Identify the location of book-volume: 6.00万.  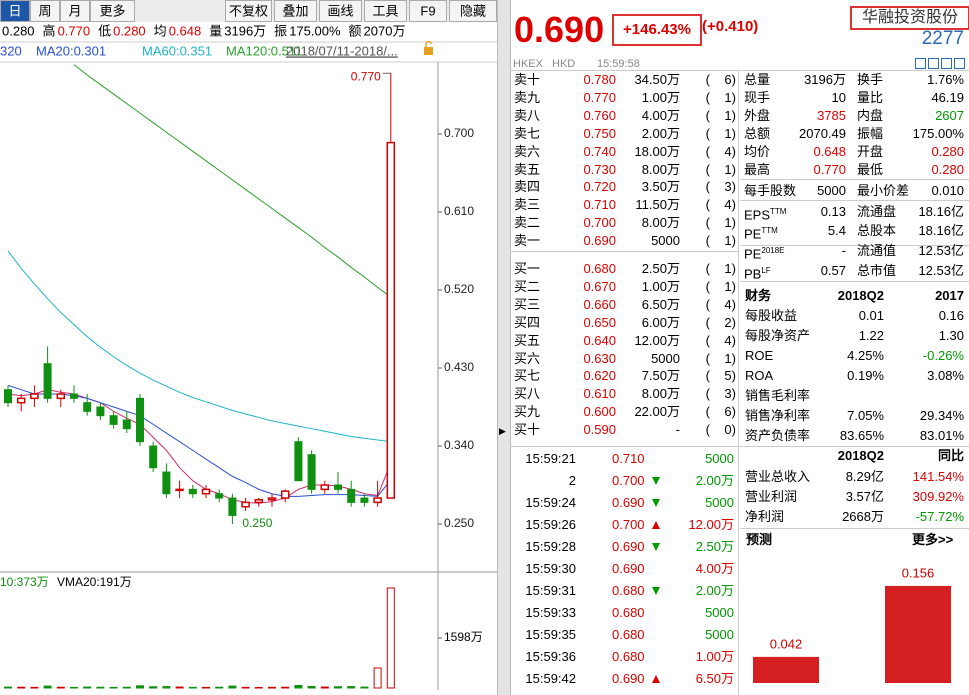
(660, 322).